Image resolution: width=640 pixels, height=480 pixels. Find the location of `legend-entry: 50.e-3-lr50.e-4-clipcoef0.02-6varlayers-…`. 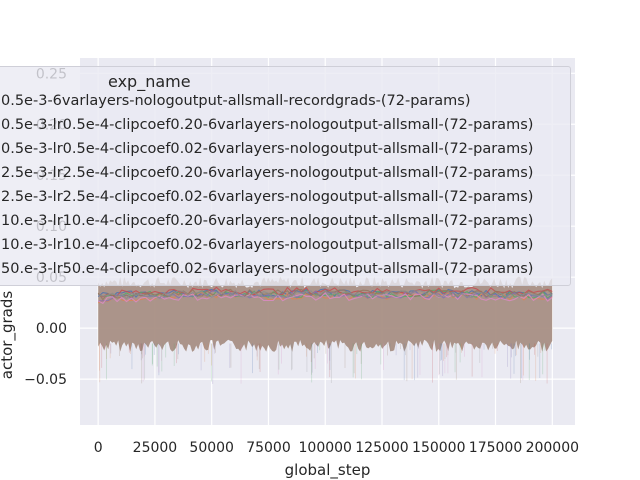

legend-entry: 50.e-3-lr50.e-4-clipcoef0.02-6varlayers-… is located at coordinates (267, 269).